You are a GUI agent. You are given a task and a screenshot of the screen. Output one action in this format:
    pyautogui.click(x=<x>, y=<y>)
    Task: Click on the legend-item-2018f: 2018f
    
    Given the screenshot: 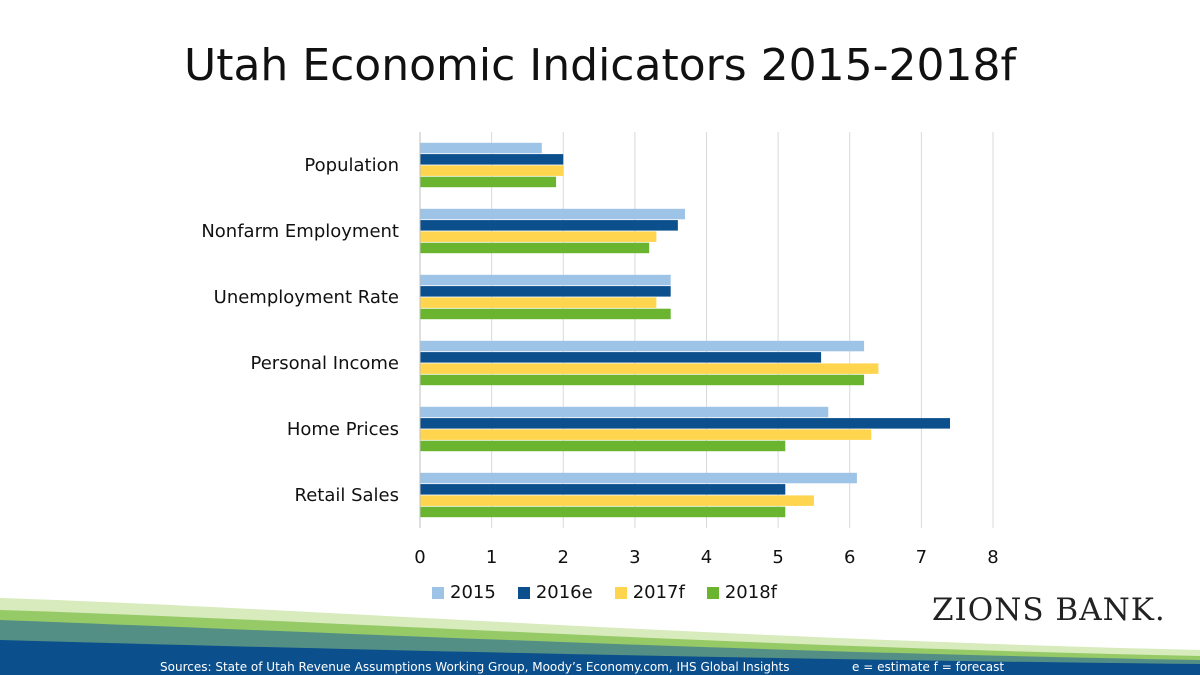 What is the action you would take?
    pyautogui.click(x=742, y=592)
    